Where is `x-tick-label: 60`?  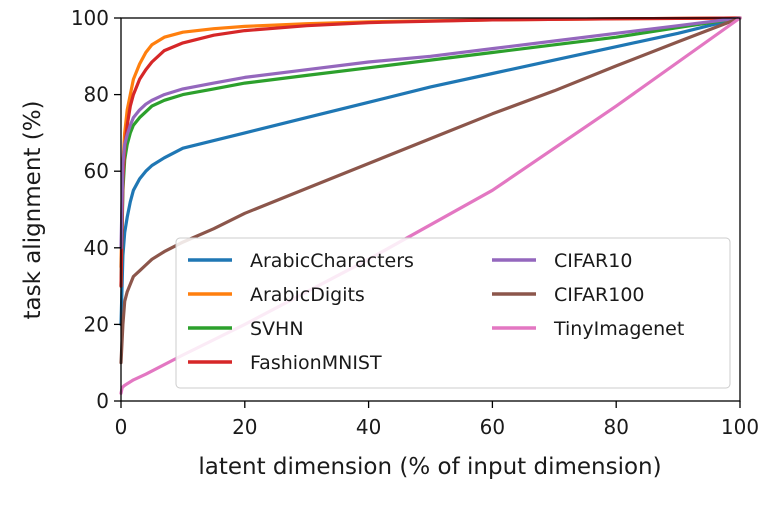 x-tick-label: 60 is located at coordinates (492, 427).